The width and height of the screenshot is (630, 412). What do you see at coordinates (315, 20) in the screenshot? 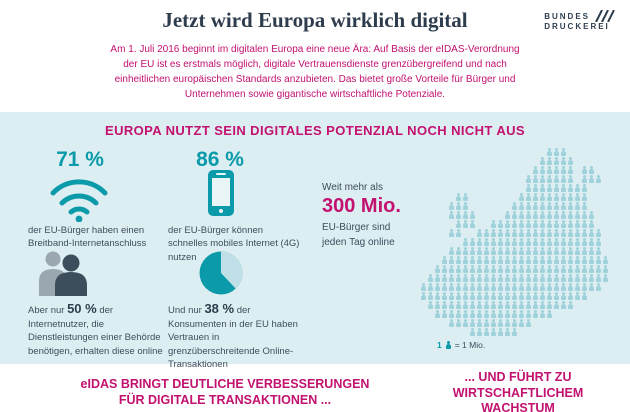
I see `page-title: Jetzt wird Europa wirklich digital` at bounding box center [315, 20].